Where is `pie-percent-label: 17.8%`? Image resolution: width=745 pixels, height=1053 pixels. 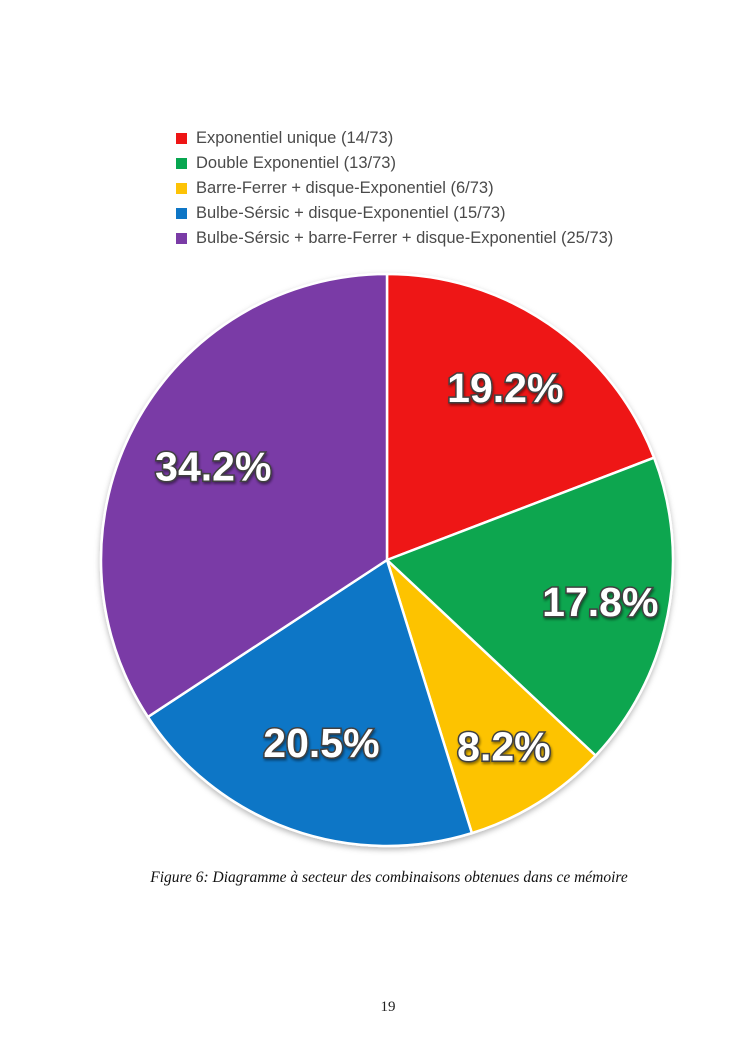
pie-percent-label: 17.8% is located at coordinates (600, 602).